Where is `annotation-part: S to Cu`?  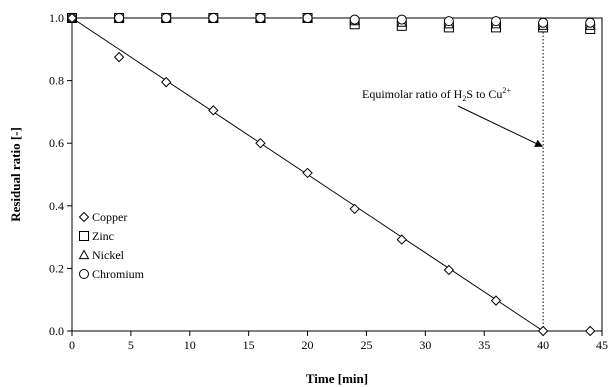
annotation-part: S to Cu is located at coordinates (484, 94).